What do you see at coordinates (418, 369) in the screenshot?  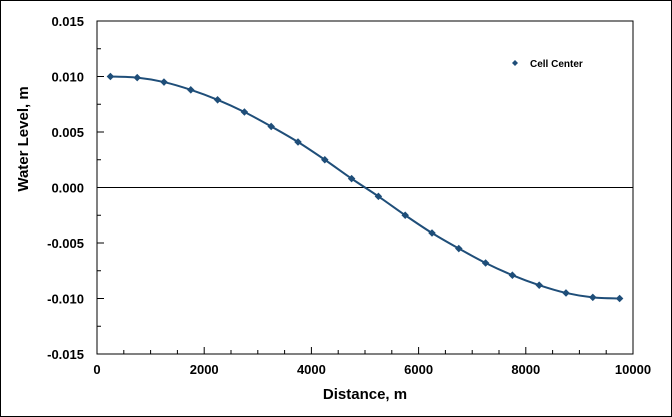 I see `x-tick-label: 6000` at bounding box center [418, 369].